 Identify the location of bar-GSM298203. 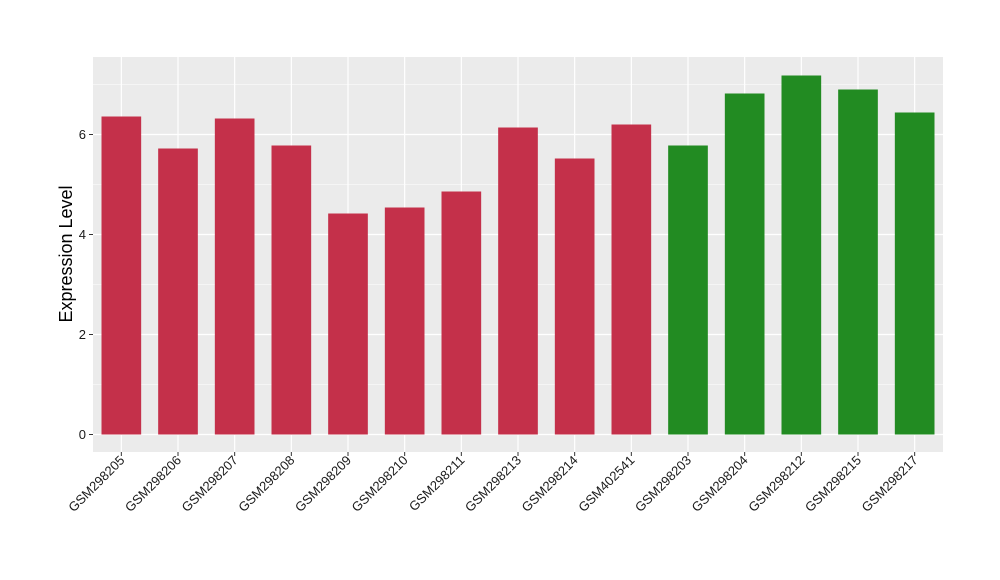
(688, 290).